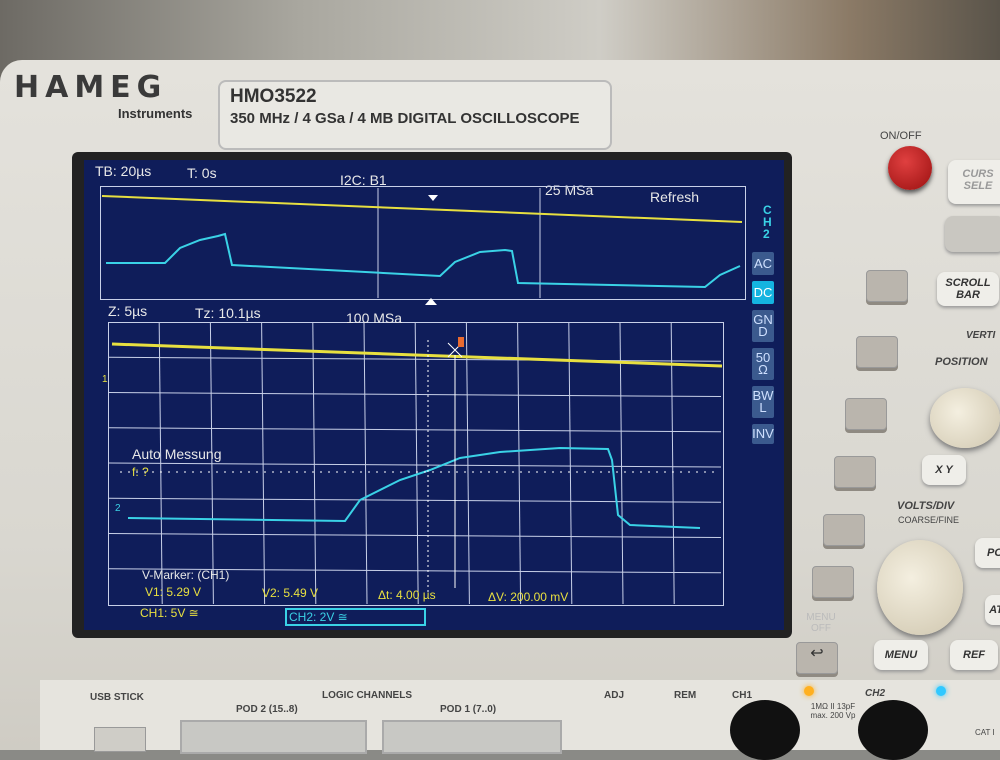 This screenshot has height=760, width=1000. I want to click on brand-sub: Instruments, so click(155, 113).